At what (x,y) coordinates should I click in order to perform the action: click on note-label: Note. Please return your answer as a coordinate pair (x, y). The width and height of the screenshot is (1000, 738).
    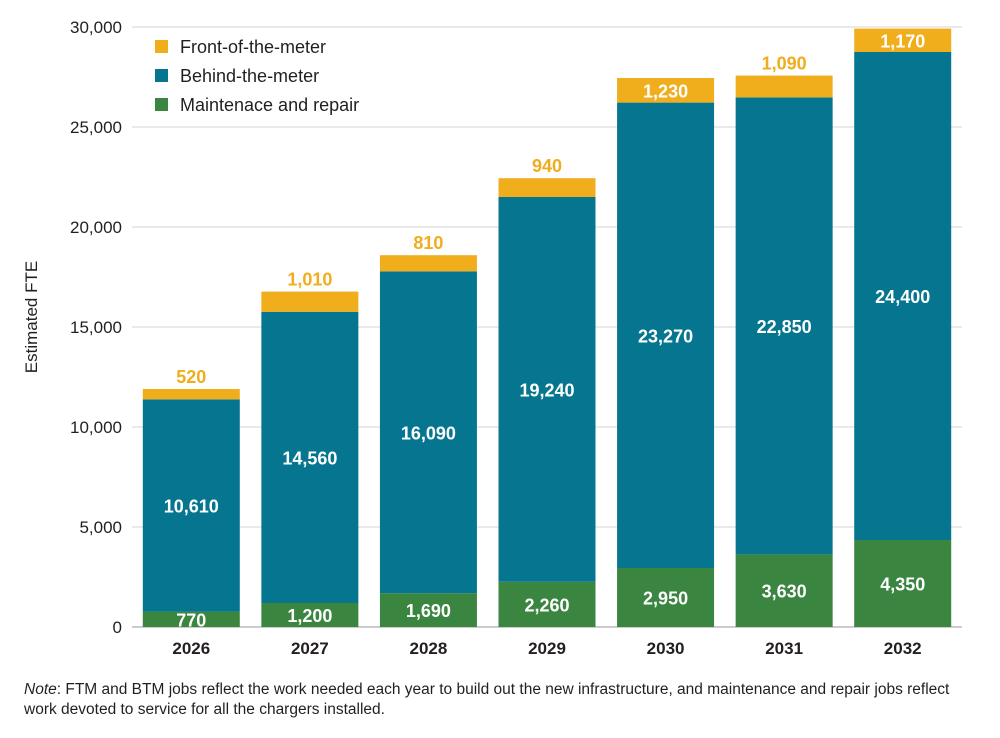
    Looking at the image, I should click on (40, 689).